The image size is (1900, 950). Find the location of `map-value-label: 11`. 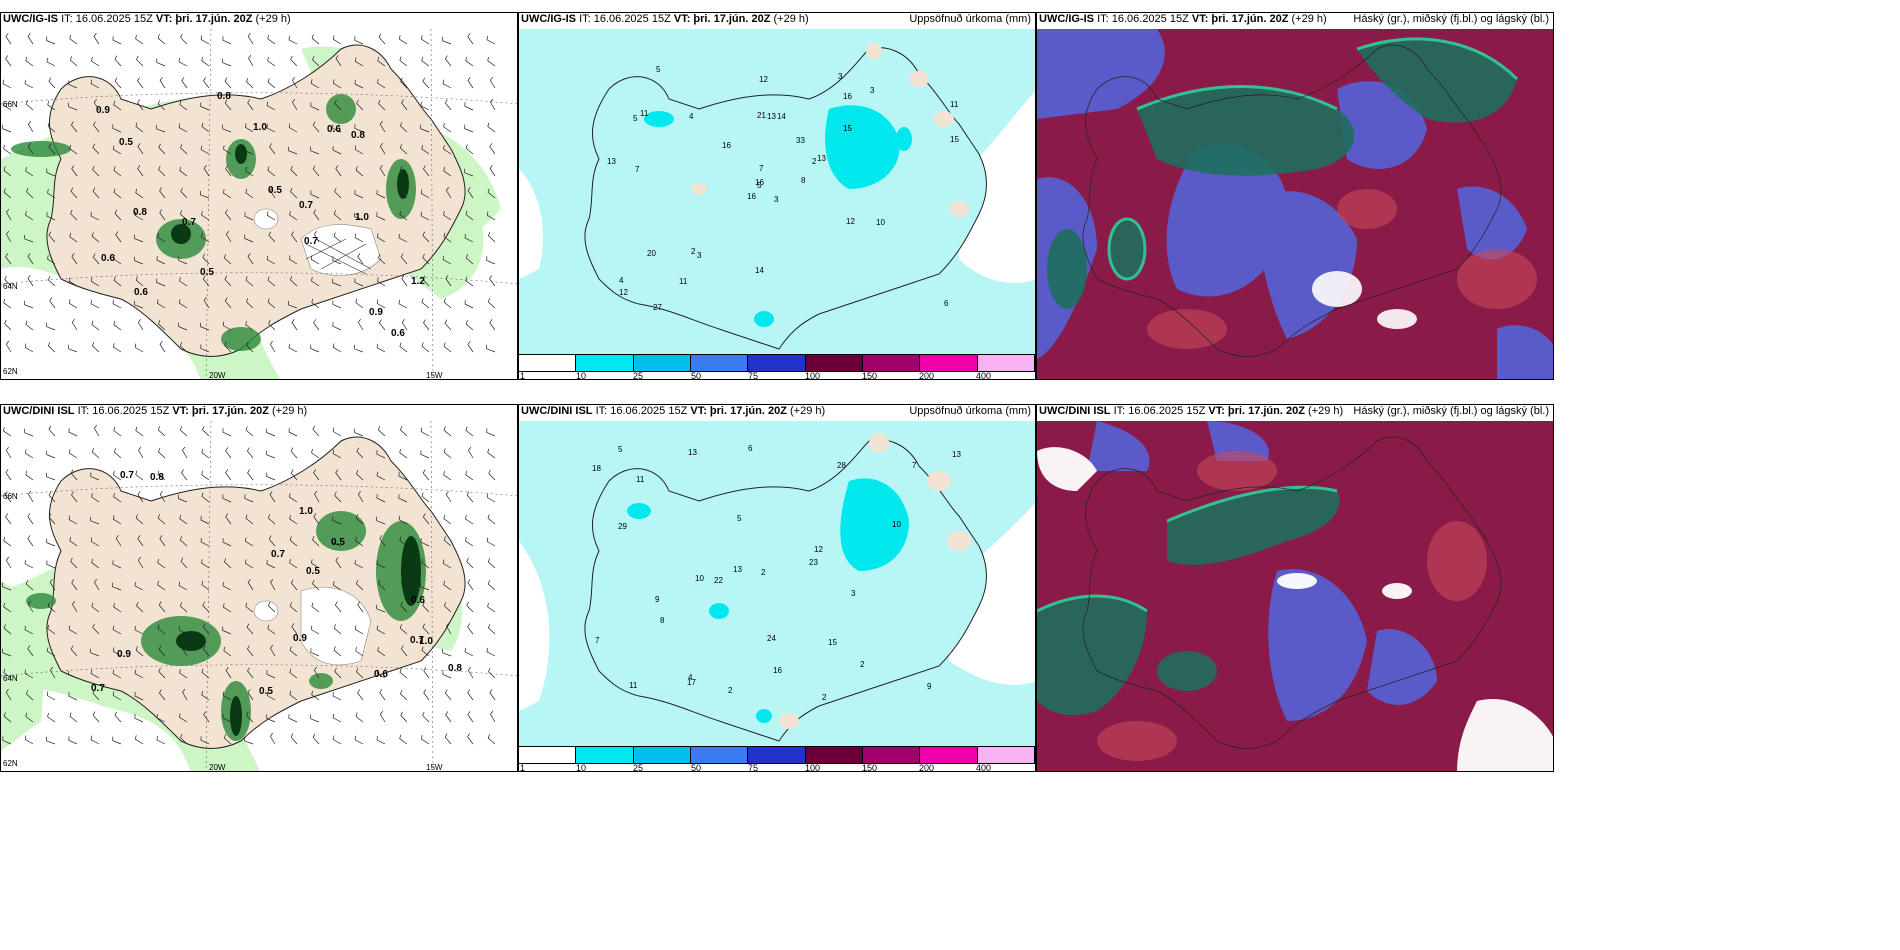

map-value-label: 11 is located at coordinates (683, 281).